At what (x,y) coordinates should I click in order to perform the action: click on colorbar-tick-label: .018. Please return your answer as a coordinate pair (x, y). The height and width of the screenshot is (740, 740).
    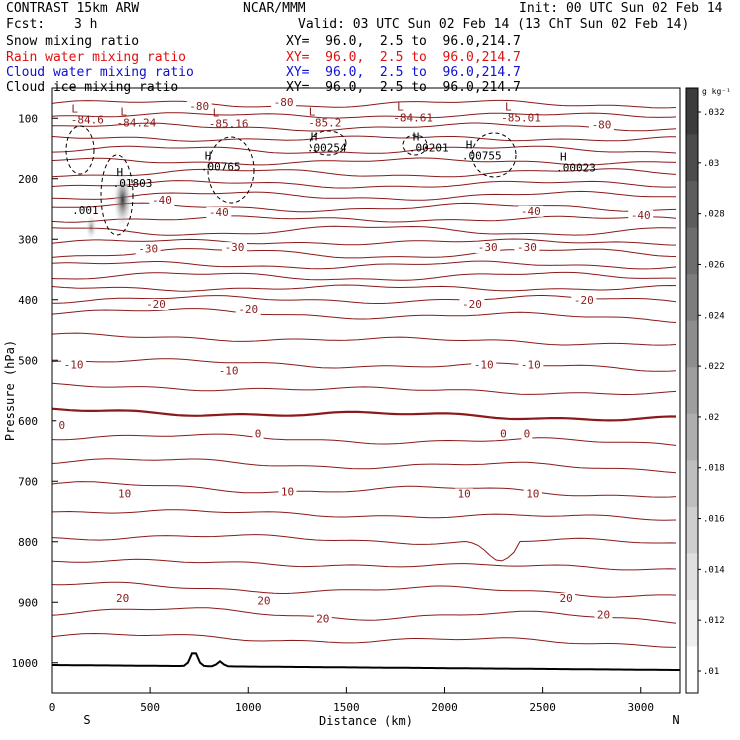
    Looking at the image, I should click on (714, 469).